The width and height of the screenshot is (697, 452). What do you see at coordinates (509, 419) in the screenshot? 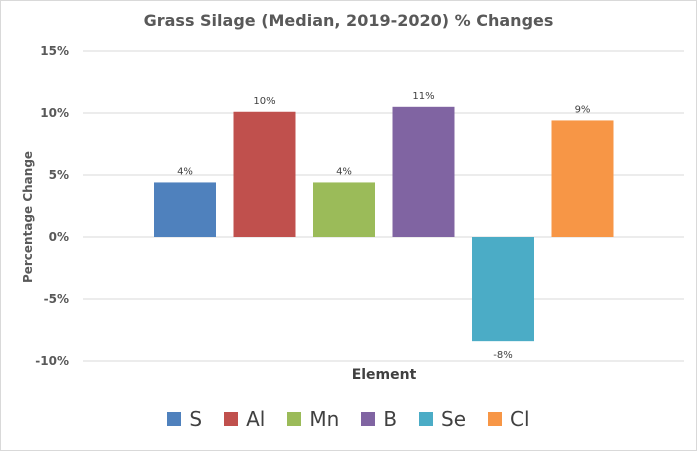
I see `legend-item-cl: Cl` at bounding box center [509, 419].